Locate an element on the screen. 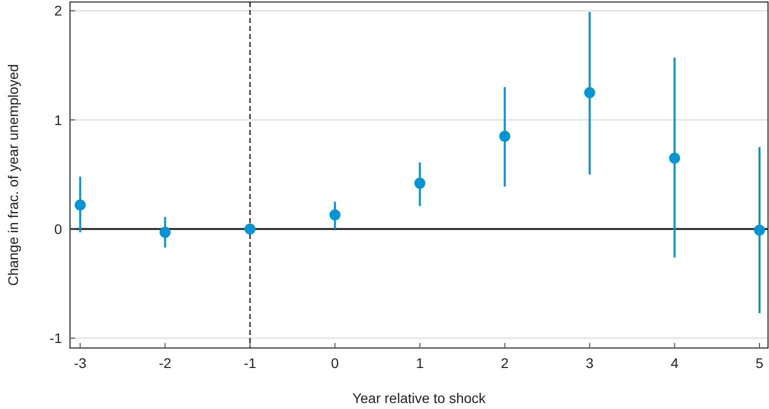  x-tick-label: 3 is located at coordinates (590, 363).